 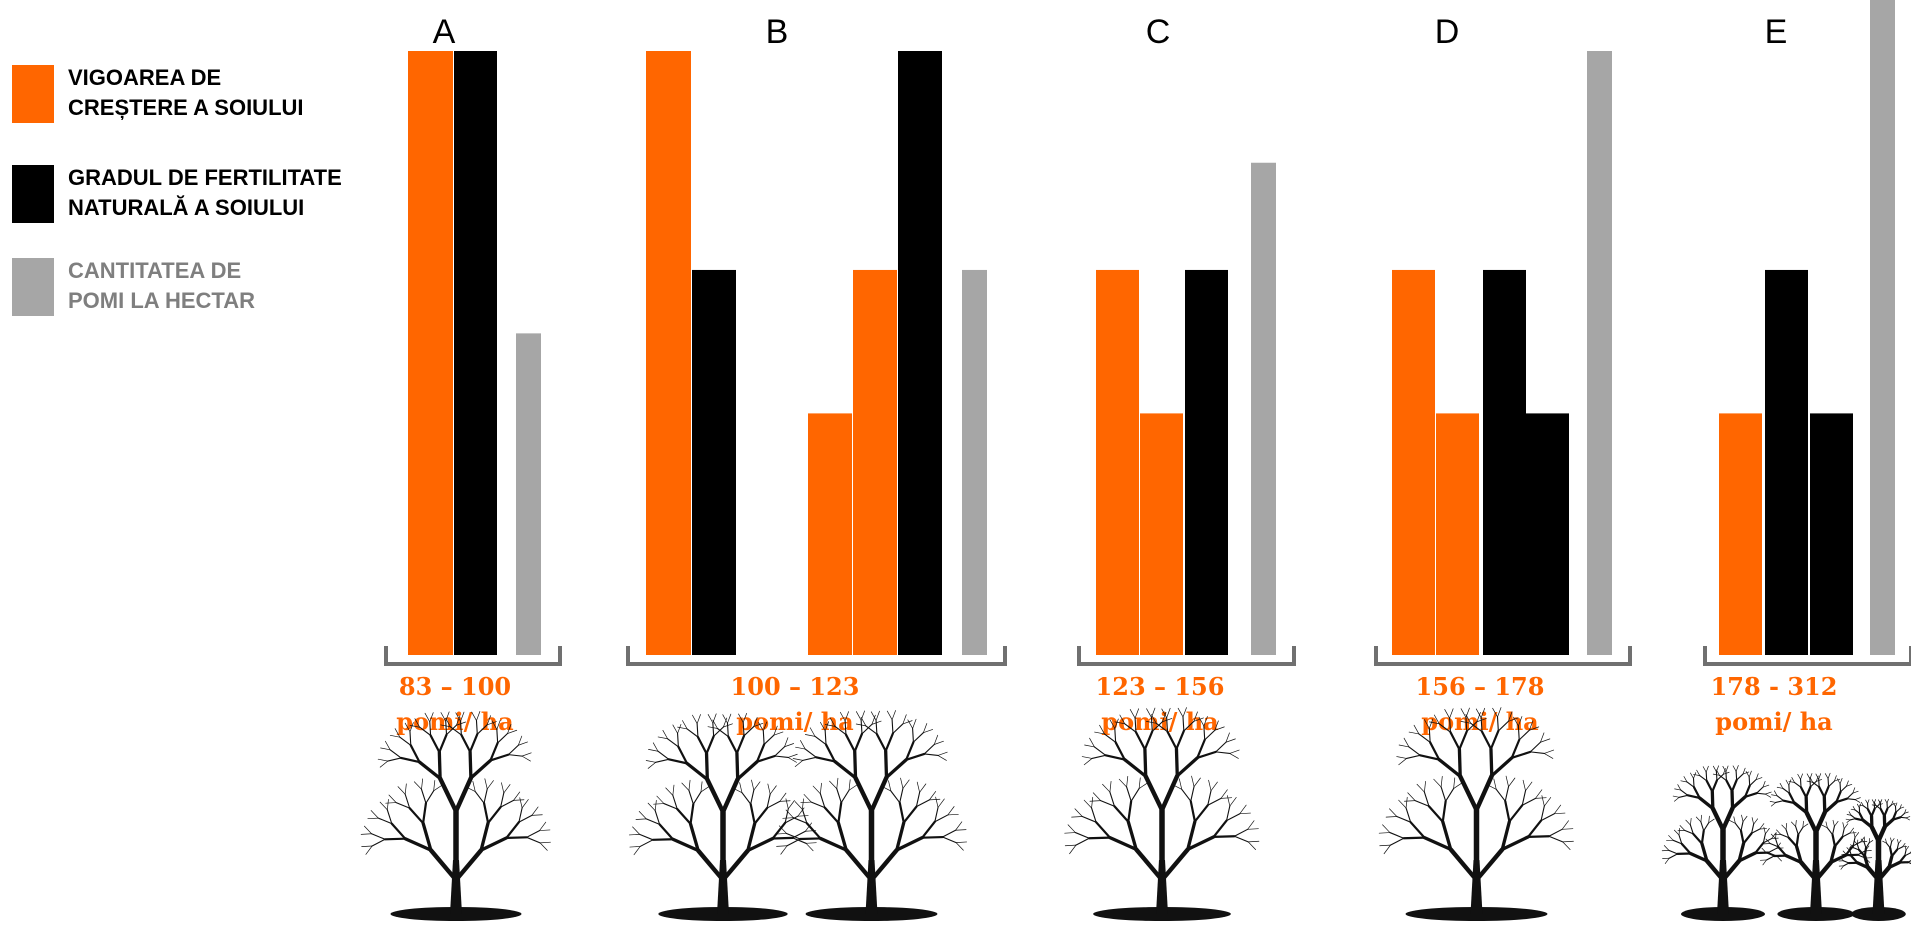 What do you see at coordinates (186, 107) in the screenshot?
I see `legend-label-line2: CREȘTERE A SOIULUI` at bounding box center [186, 107].